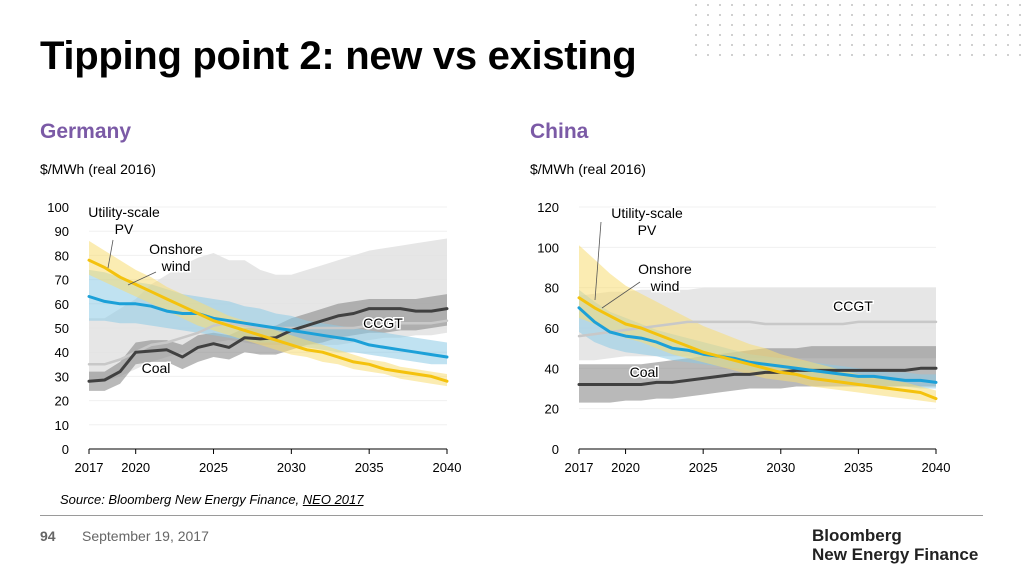 The width and height of the screenshot is (1021, 572). What do you see at coordinates (48, 536) in the screenshot?
I see `page-number: 94` at bounding box center [48, 536].